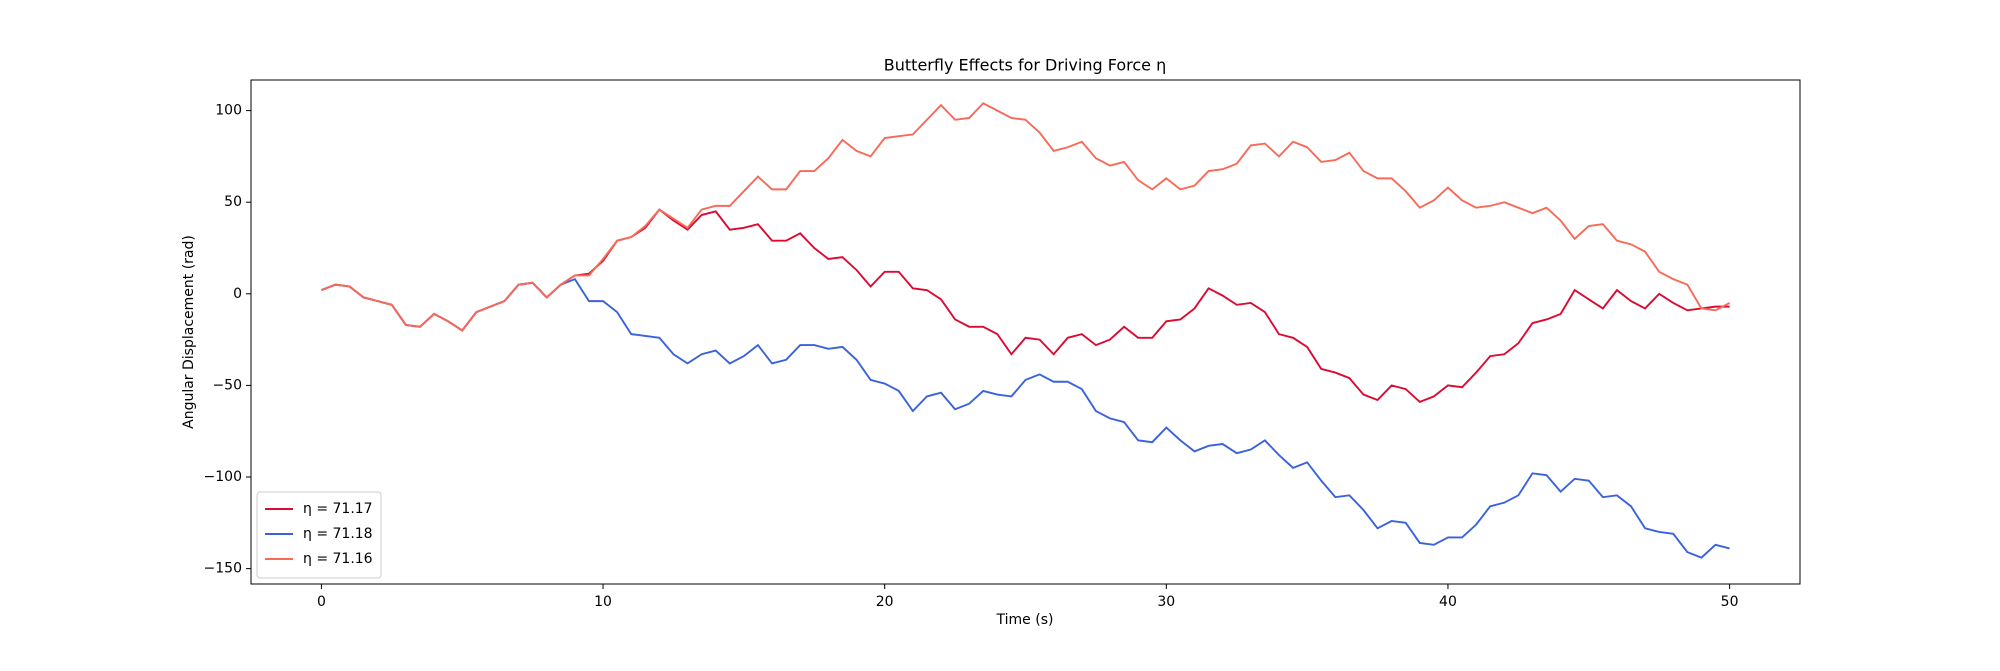 This screenshot has height=671, width=2000. Describe the element at coordinates (189, 332) in the screenshot. I see `y-axis-label: Angular Displacement (rad)` at that location.